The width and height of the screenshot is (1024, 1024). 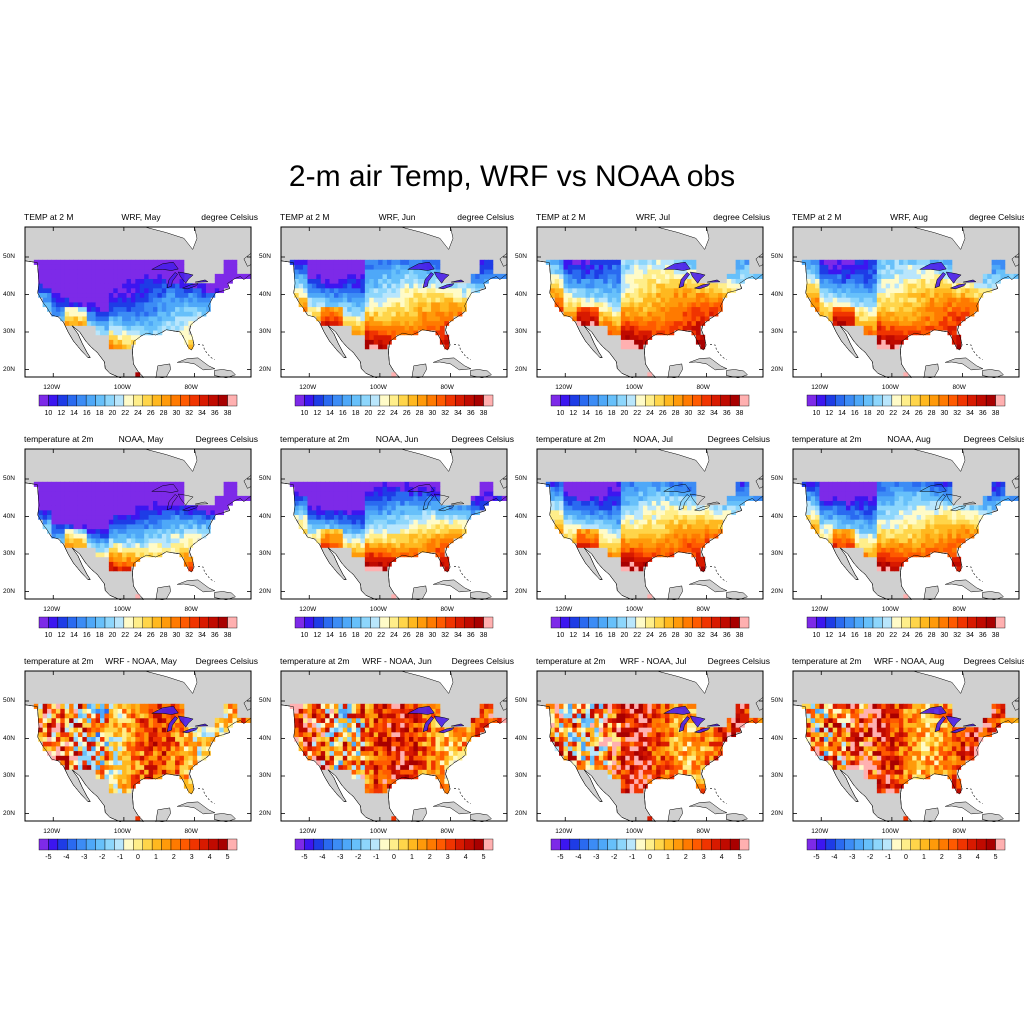 What do you see at coordinates (265, 331) in the screenshot?
I see `lat-label: 30N` at bounding box center [265, 331].